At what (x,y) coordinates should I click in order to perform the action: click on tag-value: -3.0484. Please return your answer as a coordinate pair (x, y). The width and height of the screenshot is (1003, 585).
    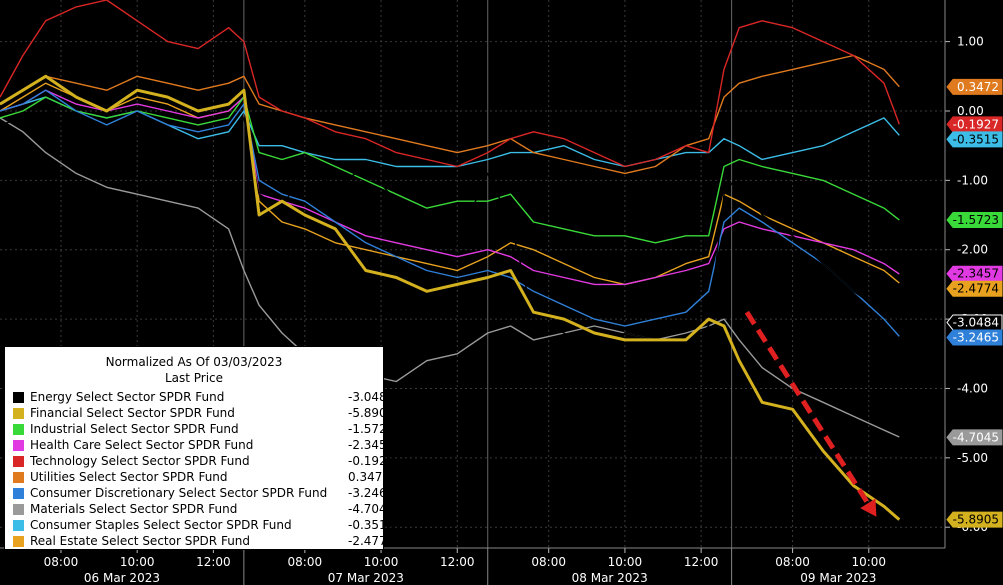
    Looking at the image, I should click on (976, 322).